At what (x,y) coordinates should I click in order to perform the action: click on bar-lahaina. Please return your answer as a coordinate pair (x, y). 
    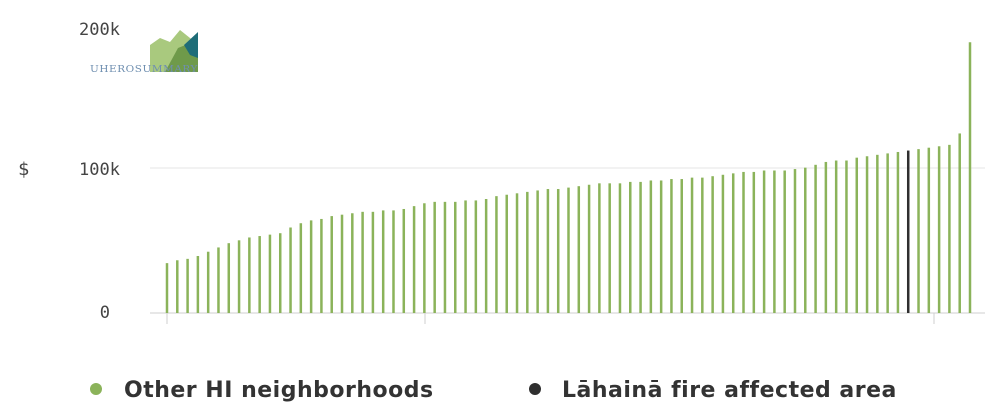
    Looking at the image, I should click on (908, 231).